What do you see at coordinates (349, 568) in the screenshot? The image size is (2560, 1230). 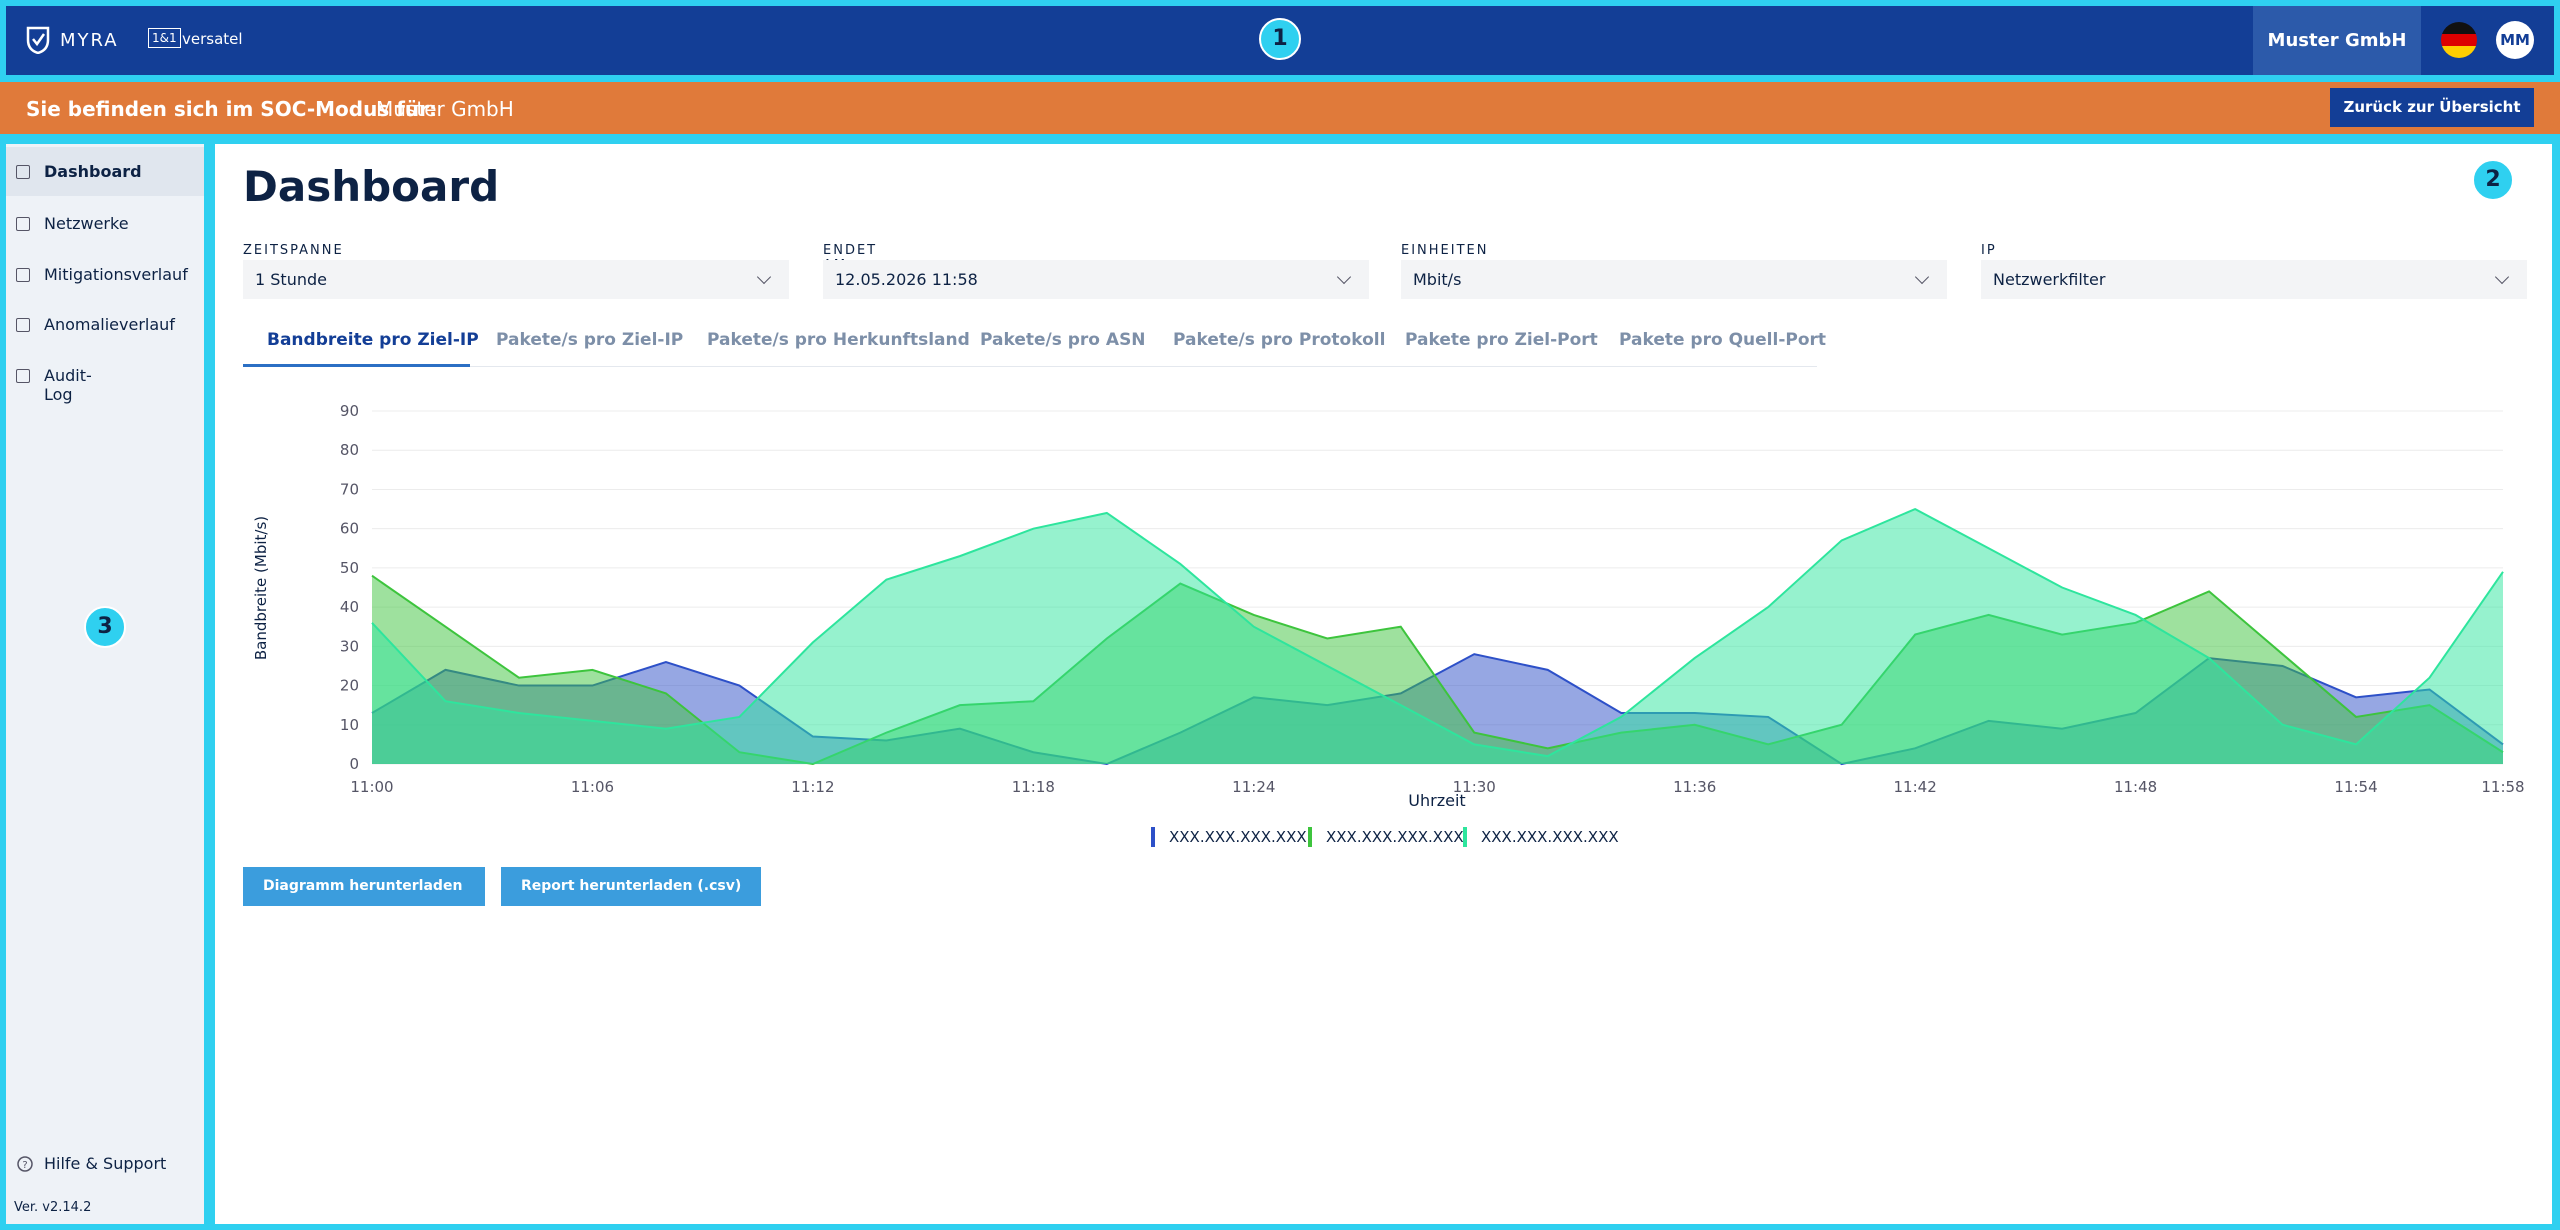 I see `y-tick-label: 50` at bounding box center [349, 568].